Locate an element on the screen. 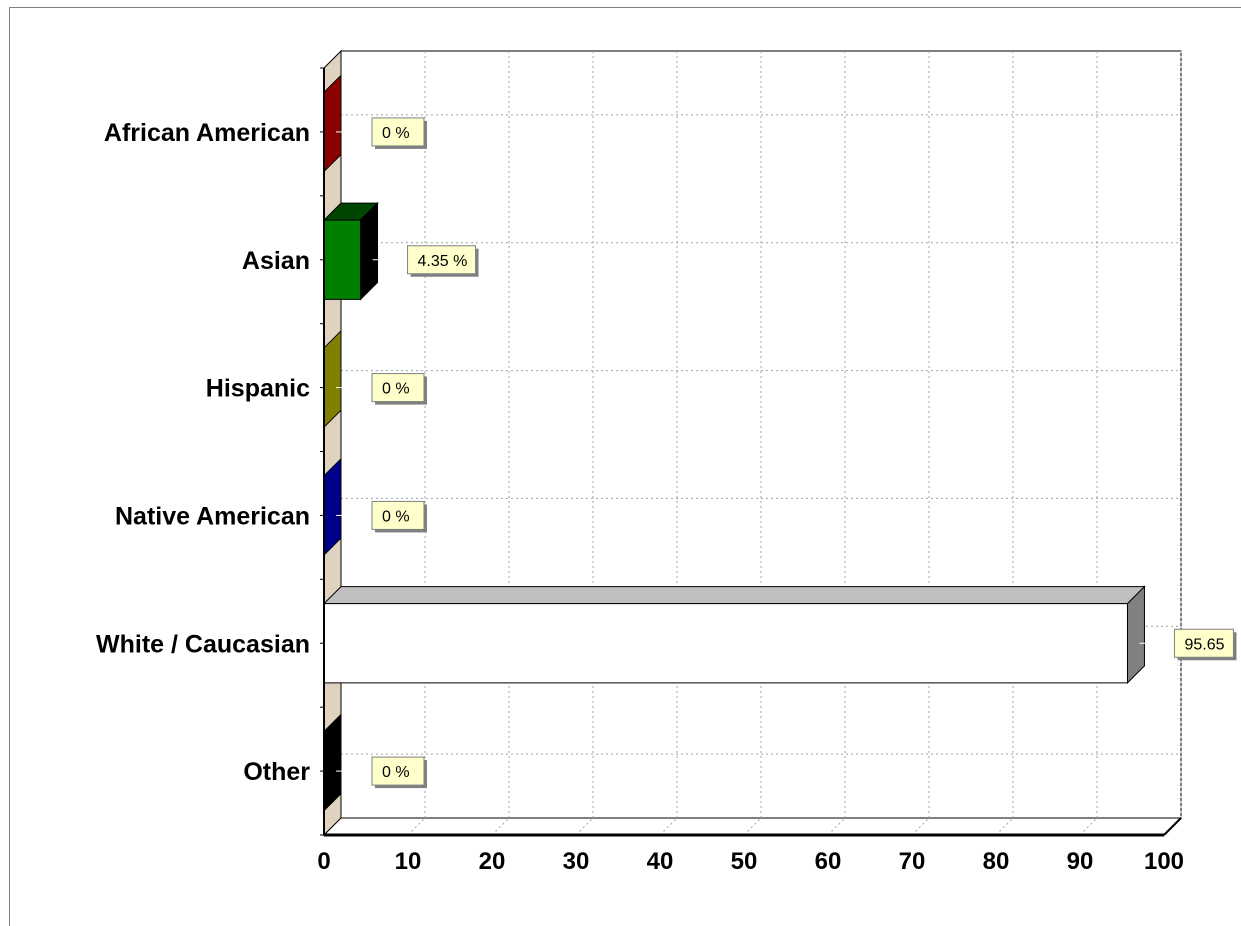 The height and width of the screenshot is (926, 1241). category-label-4: White / Caucasian is located at coordinates (203, 644).